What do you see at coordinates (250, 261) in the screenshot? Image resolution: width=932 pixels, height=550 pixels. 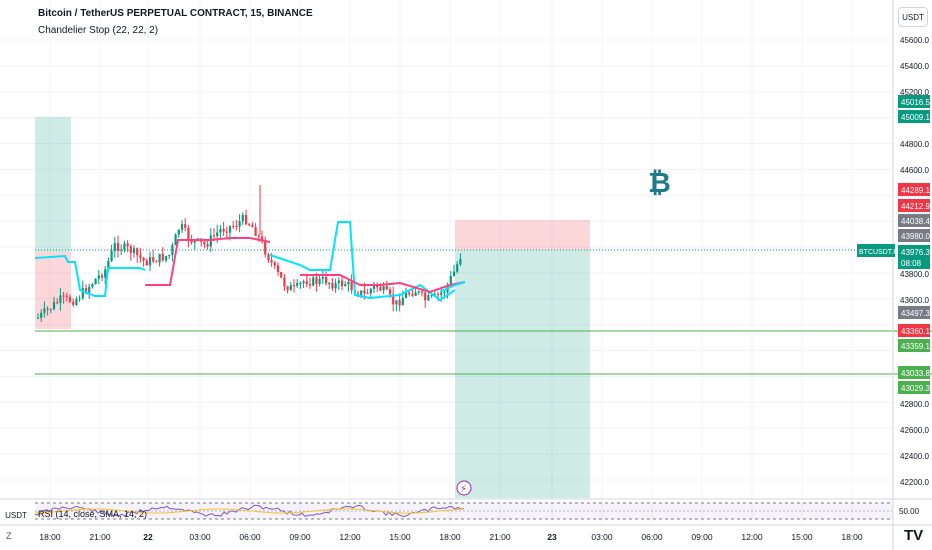 I see `chandelier-stop-lines` at bounding box center [250, 261].